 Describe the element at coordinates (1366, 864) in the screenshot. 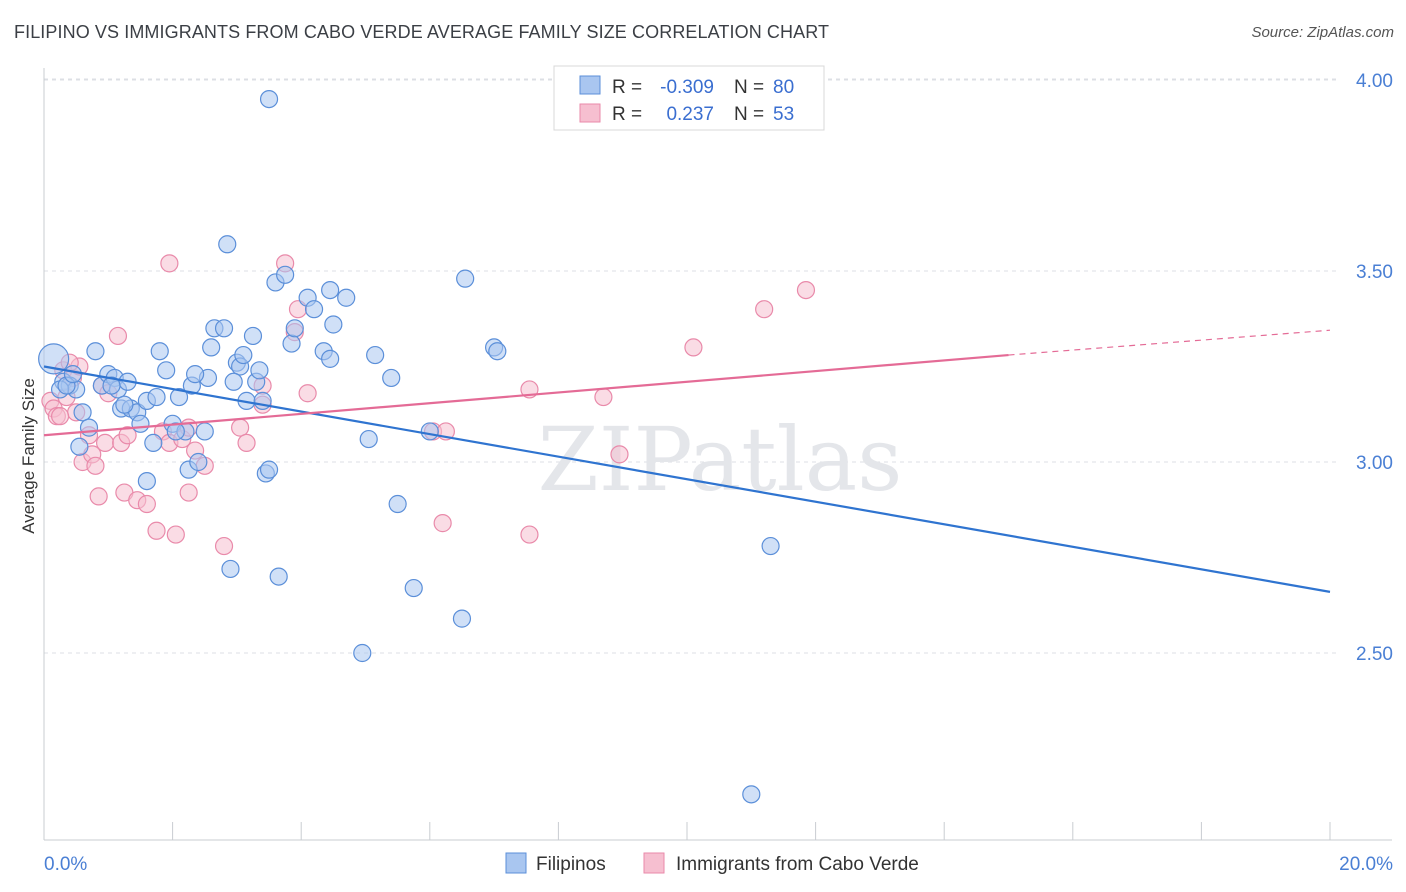

I see `x-tick-label-1: 20.0%` at that location.